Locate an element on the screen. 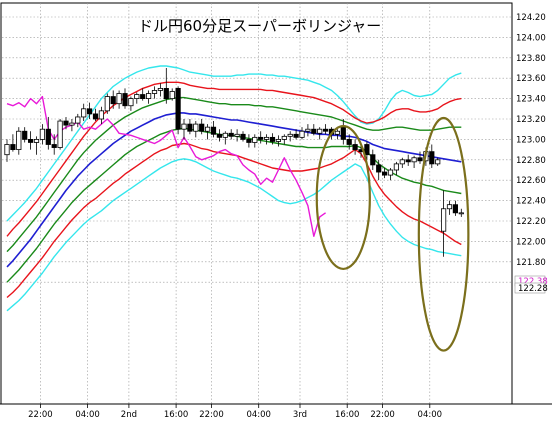 The image size is (552, 426). y-tick-label: 122.40 is located at coordinates (531, 202).